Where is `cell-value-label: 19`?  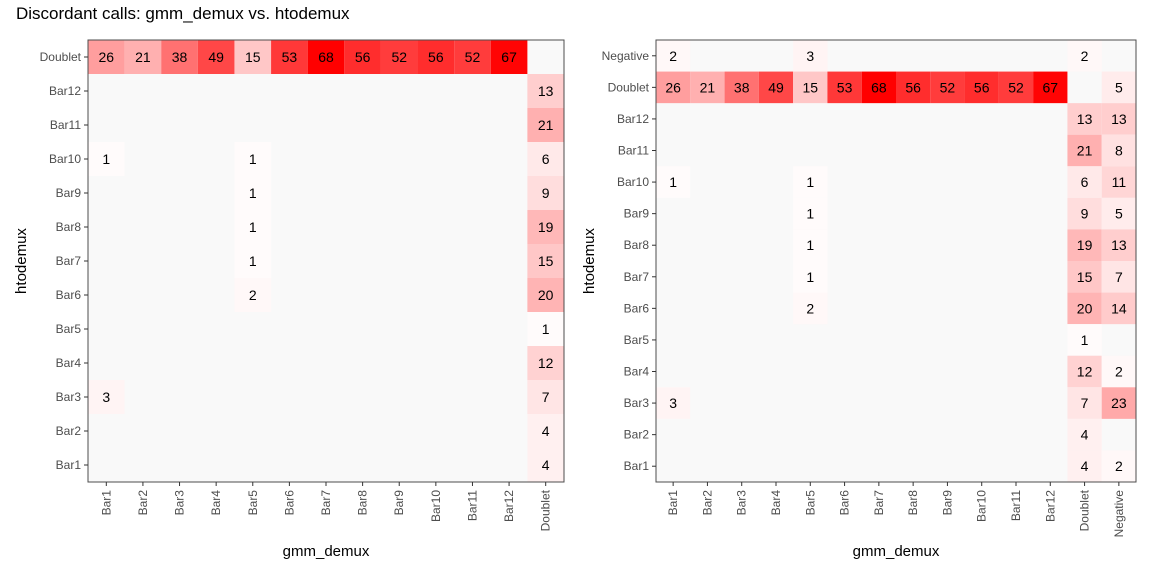 cell-value-label: 19 is located at coordinates (546, 227).